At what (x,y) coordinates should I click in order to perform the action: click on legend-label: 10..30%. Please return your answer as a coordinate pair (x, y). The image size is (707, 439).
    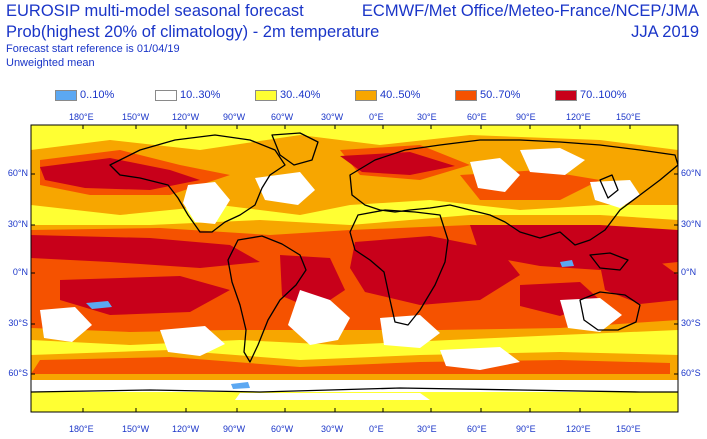
    Looking at the image, I should click on (200, 95).